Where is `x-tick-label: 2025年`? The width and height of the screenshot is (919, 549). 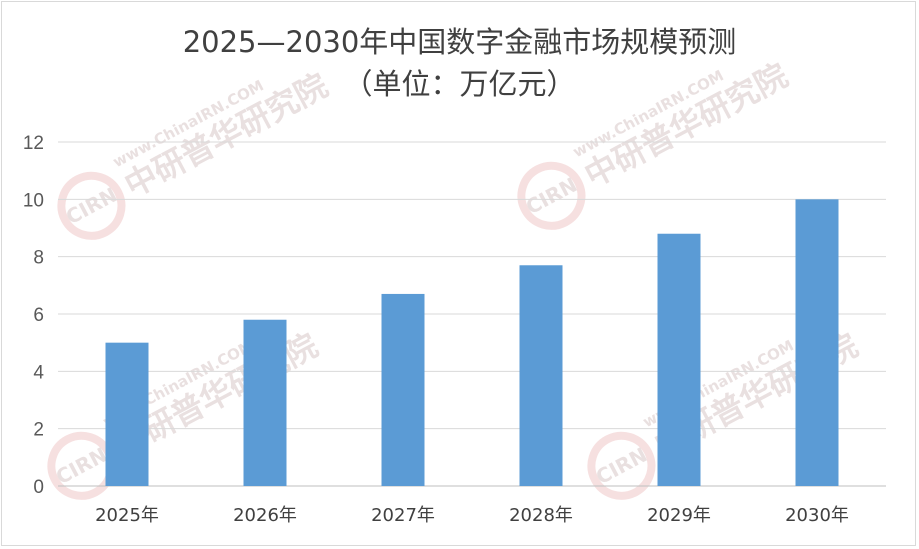
x-tick-label: 2025年 is located at coordinates (127, 515).